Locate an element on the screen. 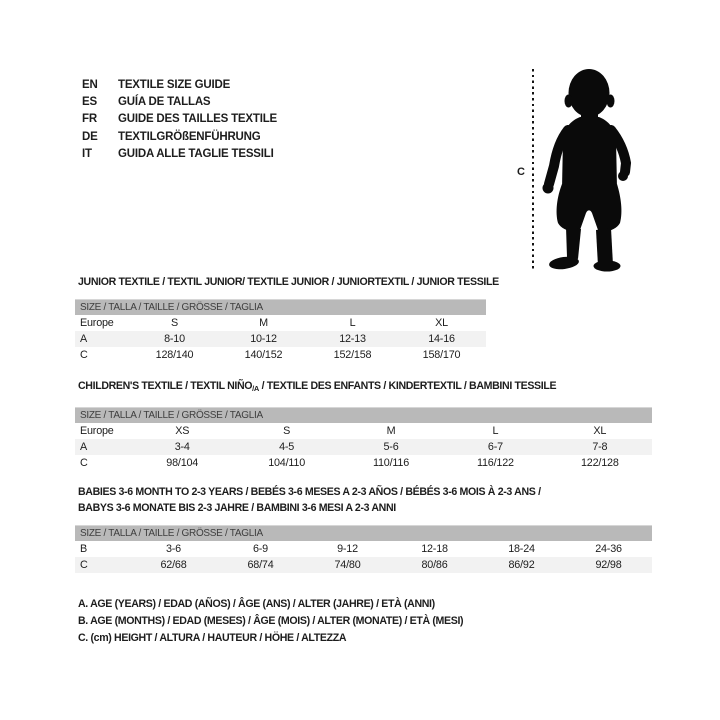 This screenshot has height=720, width=720. age-cell: 18-24 is located at coordinates (521, 549).